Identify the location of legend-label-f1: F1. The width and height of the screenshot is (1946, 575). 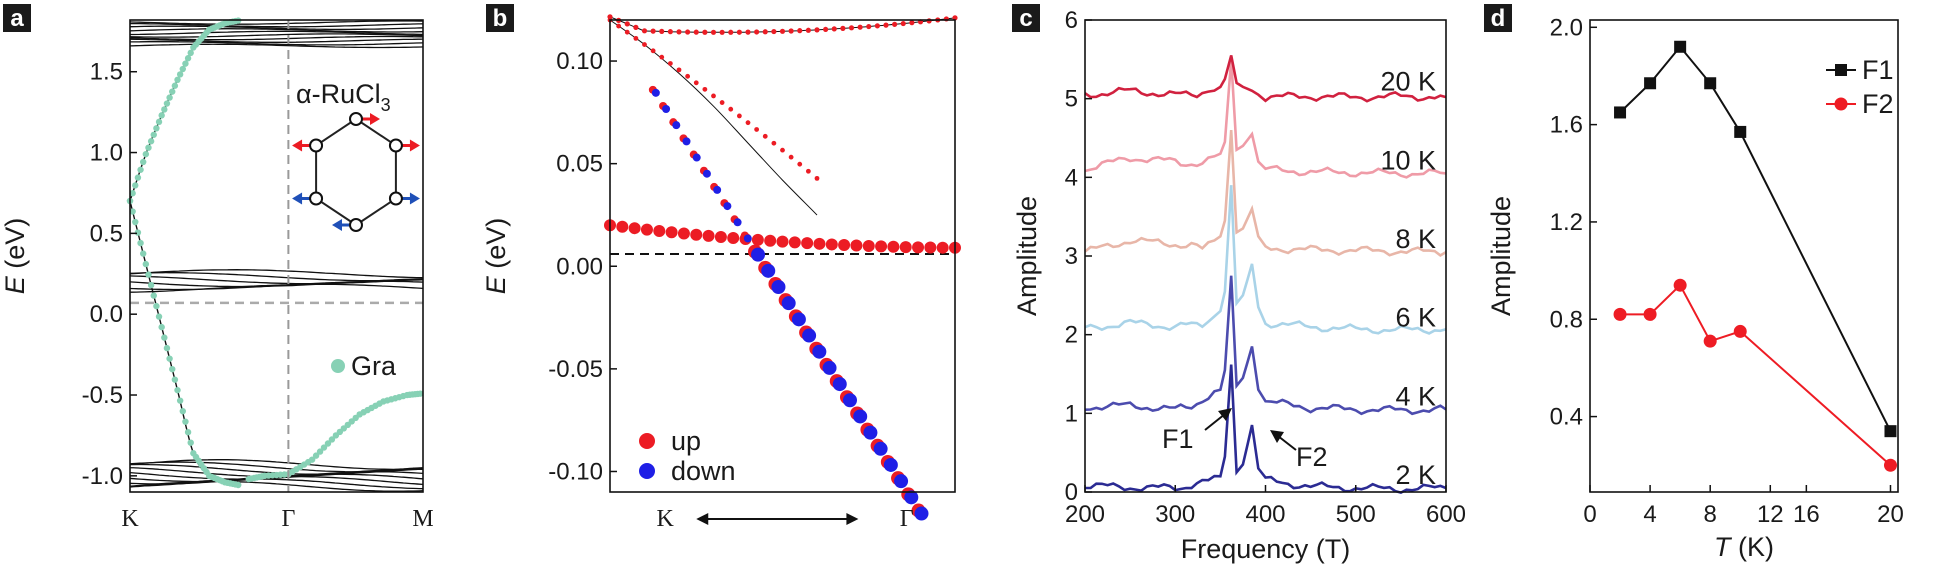
(1878, 70).